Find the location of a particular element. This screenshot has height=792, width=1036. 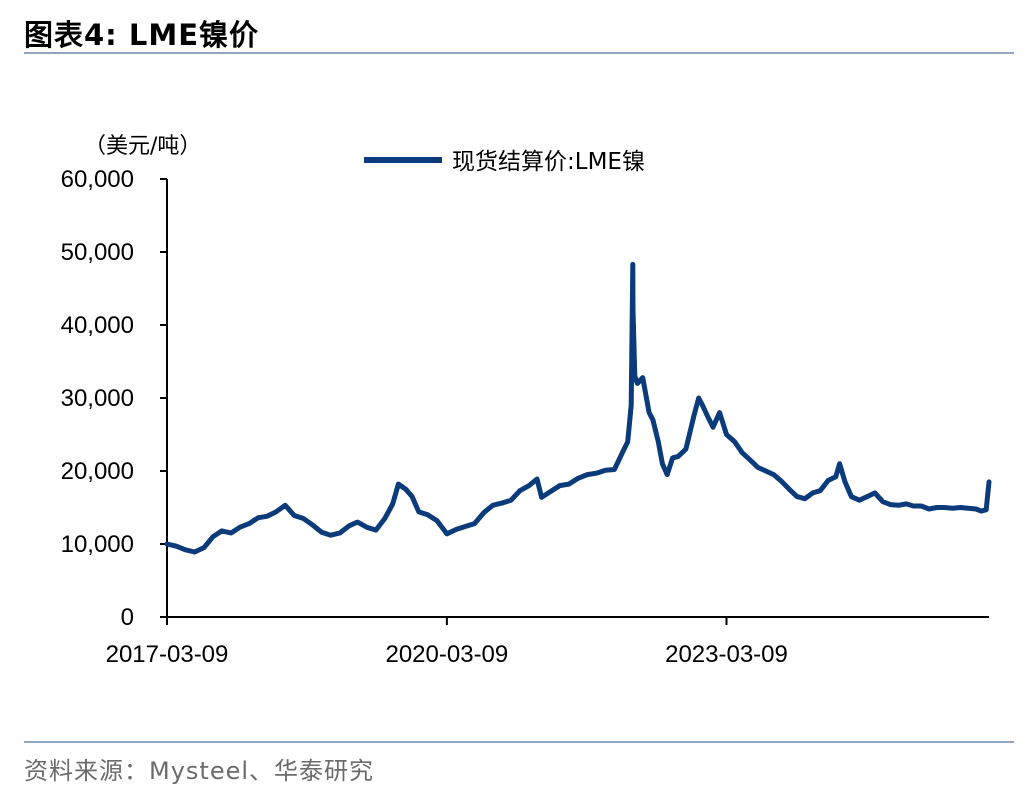

legend: 现货结算价:LME镍 is located at coordinates (504, 162).